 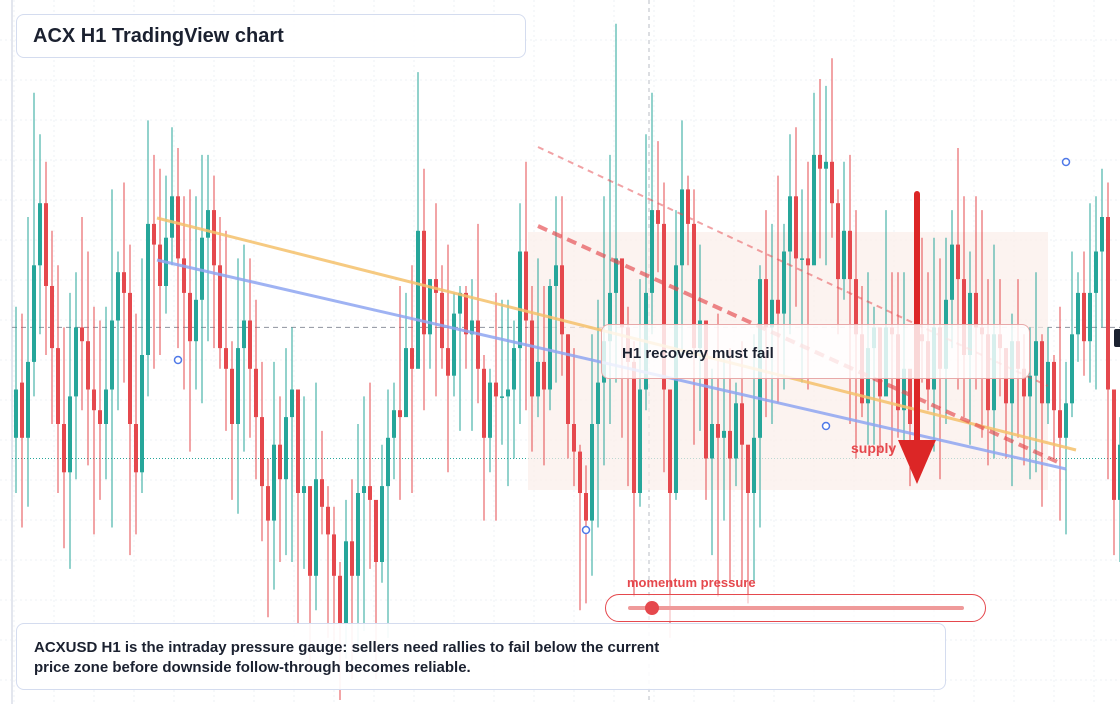 I want to click on momentum-knob, so click(x=651, y=608).